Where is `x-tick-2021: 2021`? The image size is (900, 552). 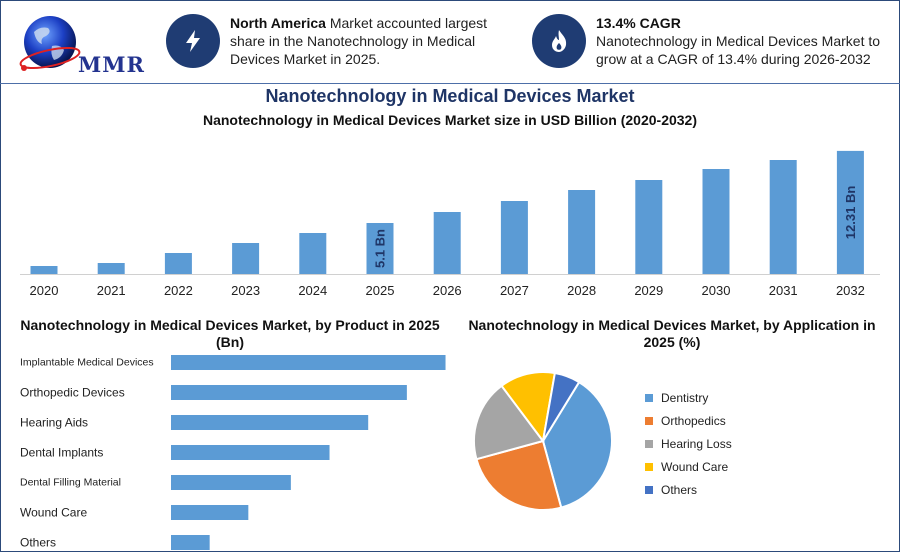
x-tick-2021: 2021 is located at coordinates (111, 290).